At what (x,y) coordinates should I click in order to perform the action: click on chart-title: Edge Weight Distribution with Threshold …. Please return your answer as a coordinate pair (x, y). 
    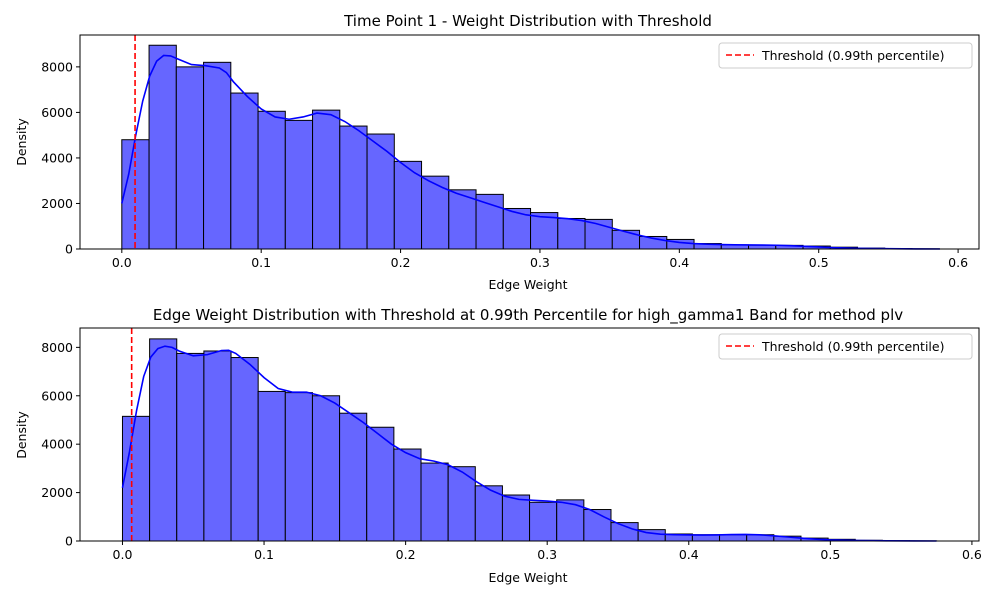
    Looking at the image, I should click on (528, 315).